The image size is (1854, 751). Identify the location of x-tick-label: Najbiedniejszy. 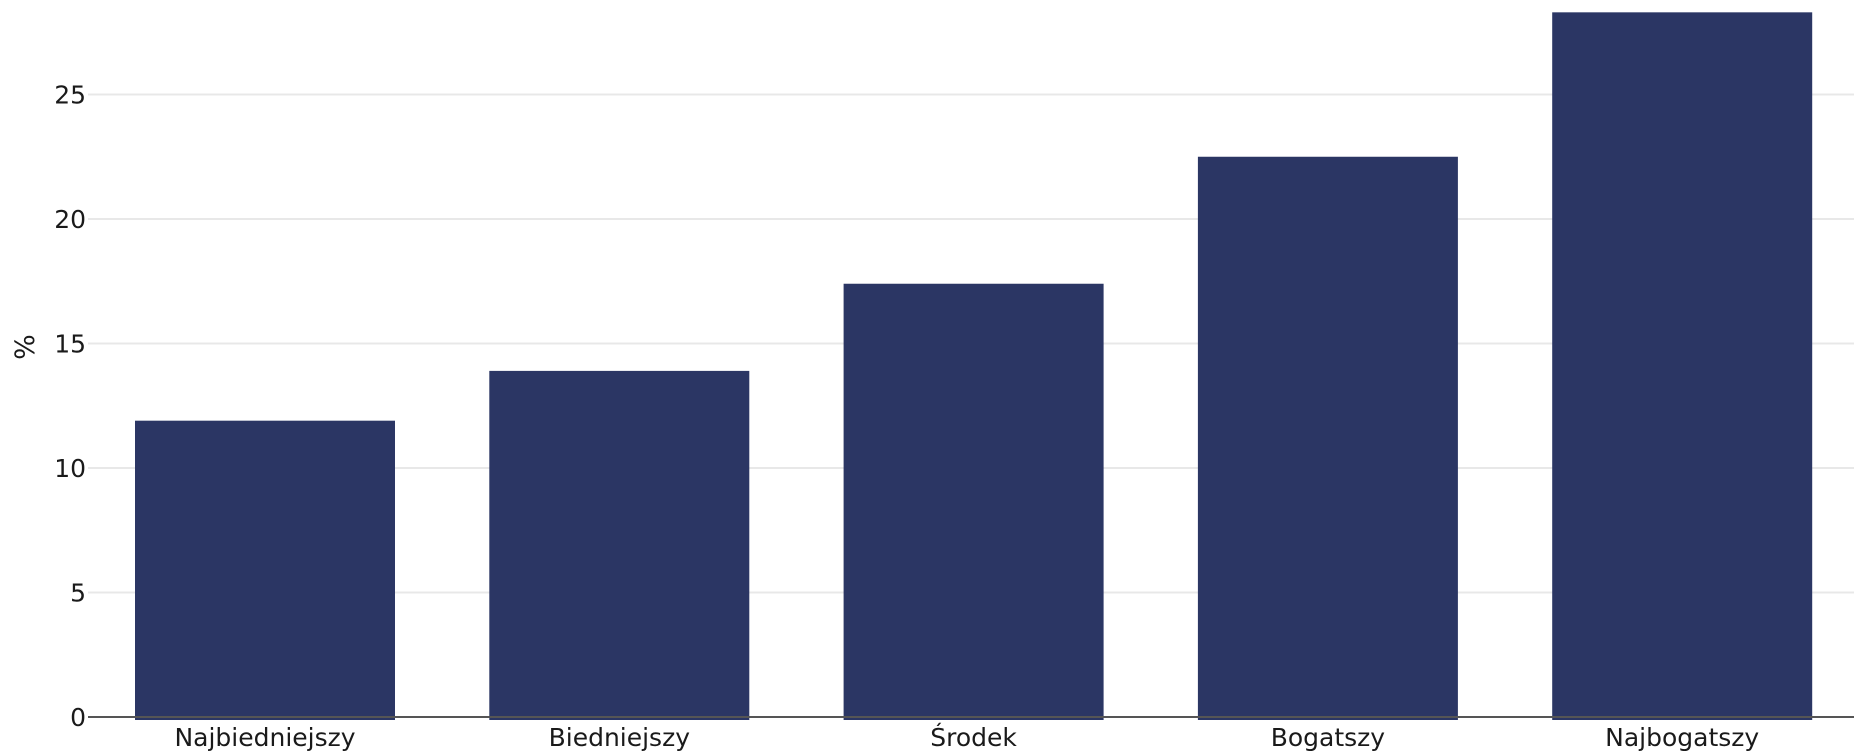
(264, 737).